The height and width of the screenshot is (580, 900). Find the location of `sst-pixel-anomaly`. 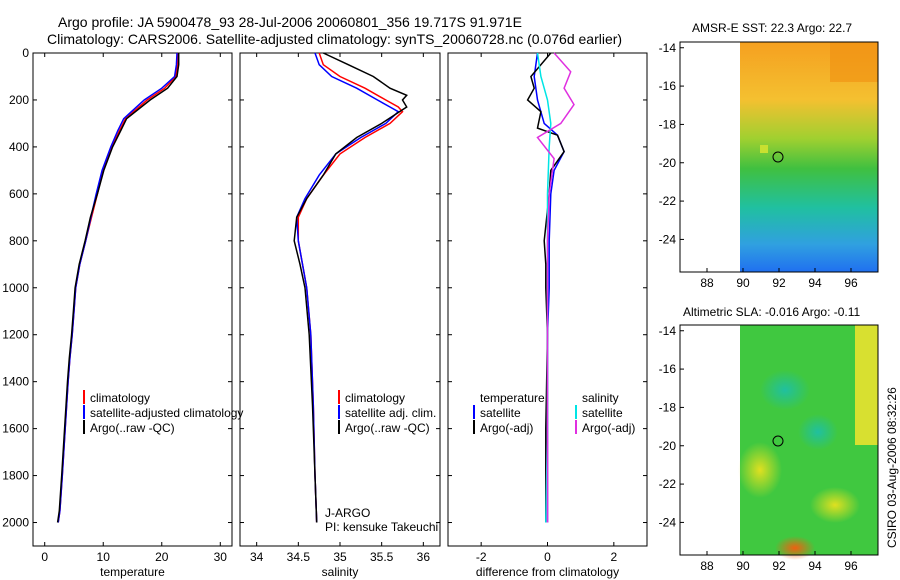

sst-pixel-anomaly is located at coordinates (764, 149).